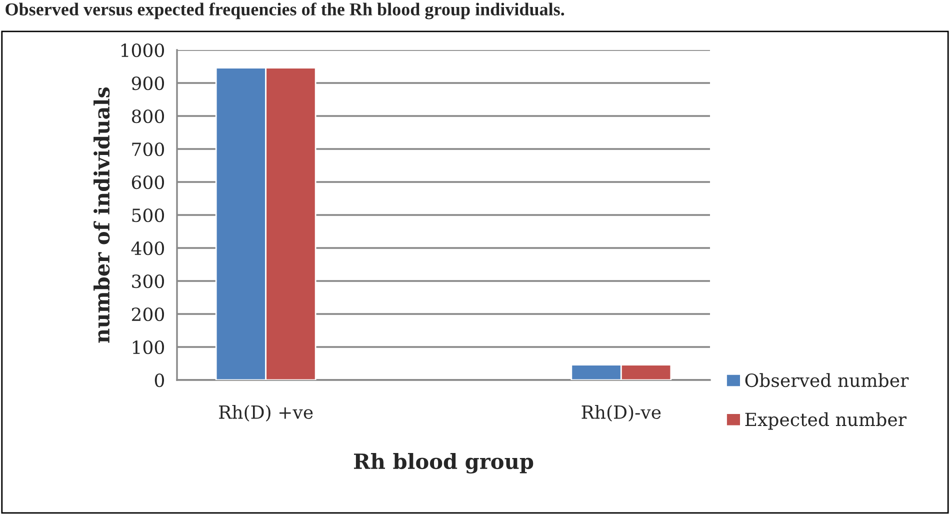  I want to click on legend-label: Expected number, so click(826, 421).